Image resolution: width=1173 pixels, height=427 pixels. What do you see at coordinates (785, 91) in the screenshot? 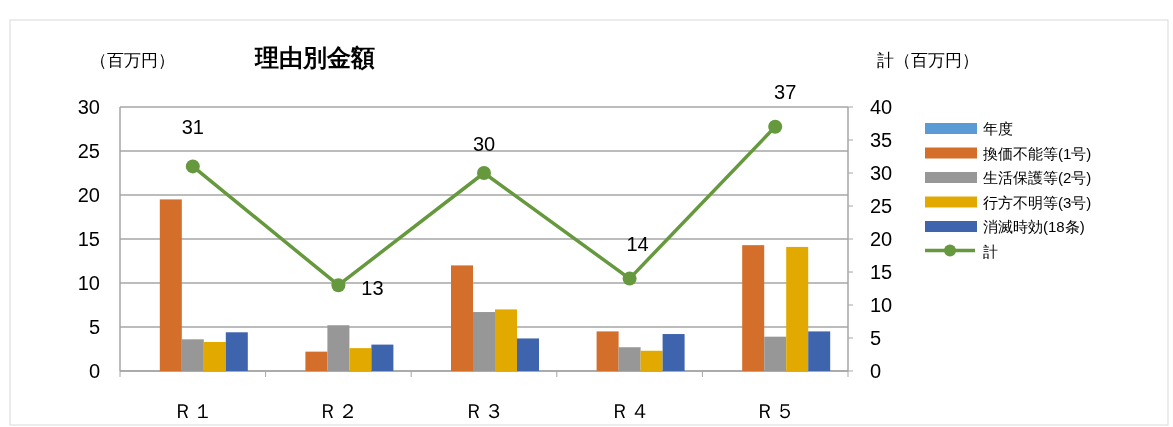
I see `data-label: 37` at bounding box center [785, 91].